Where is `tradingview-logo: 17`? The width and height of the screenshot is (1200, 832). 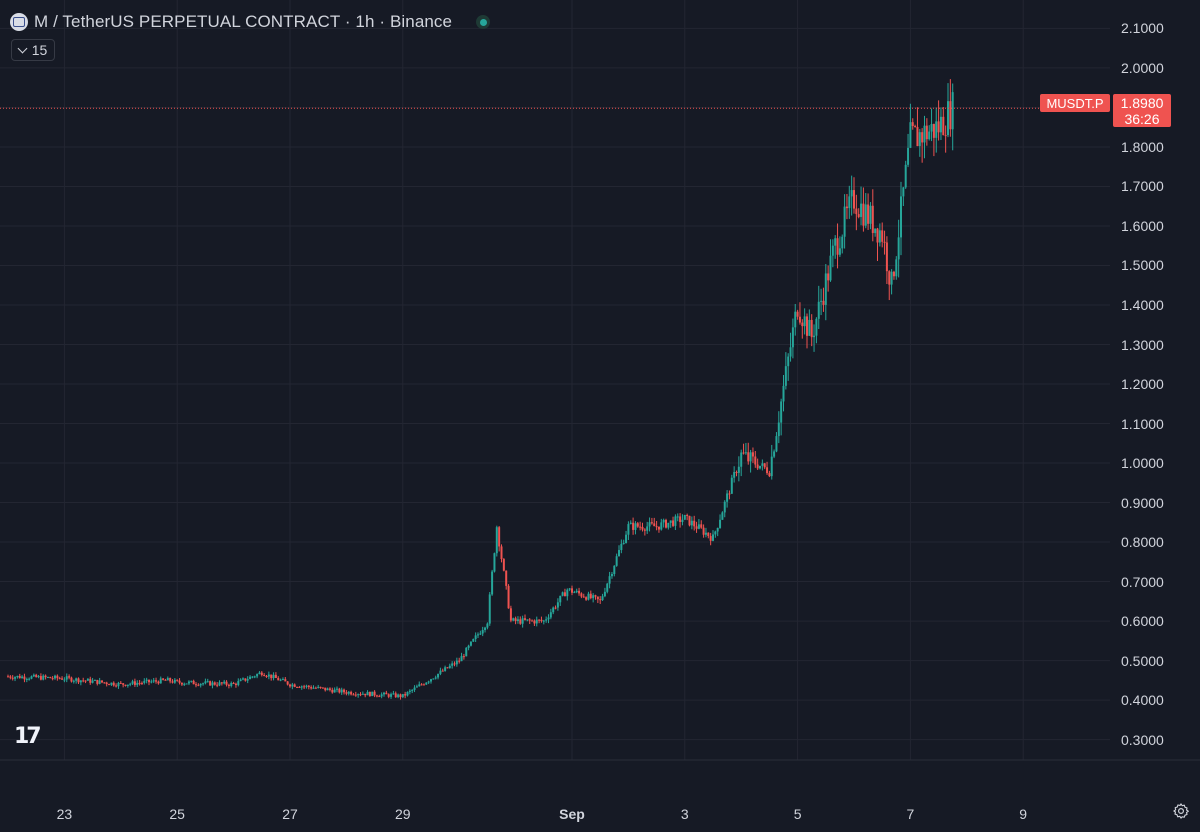
tradingview-logo: 17 is located at coordinates (28, 736).